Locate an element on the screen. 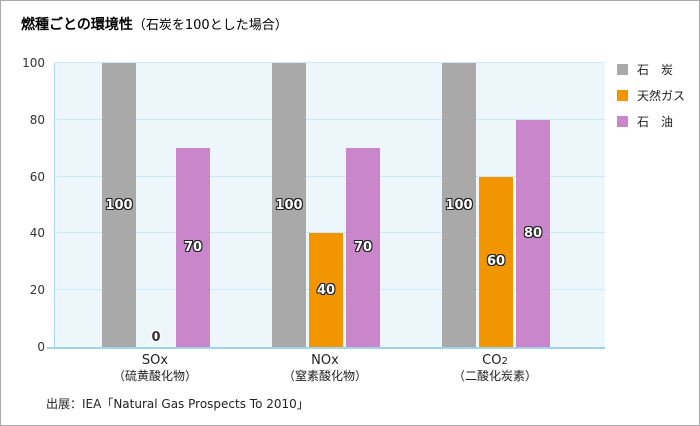  legend-label-oil: 石 油 is located at coordinates (655, 122).